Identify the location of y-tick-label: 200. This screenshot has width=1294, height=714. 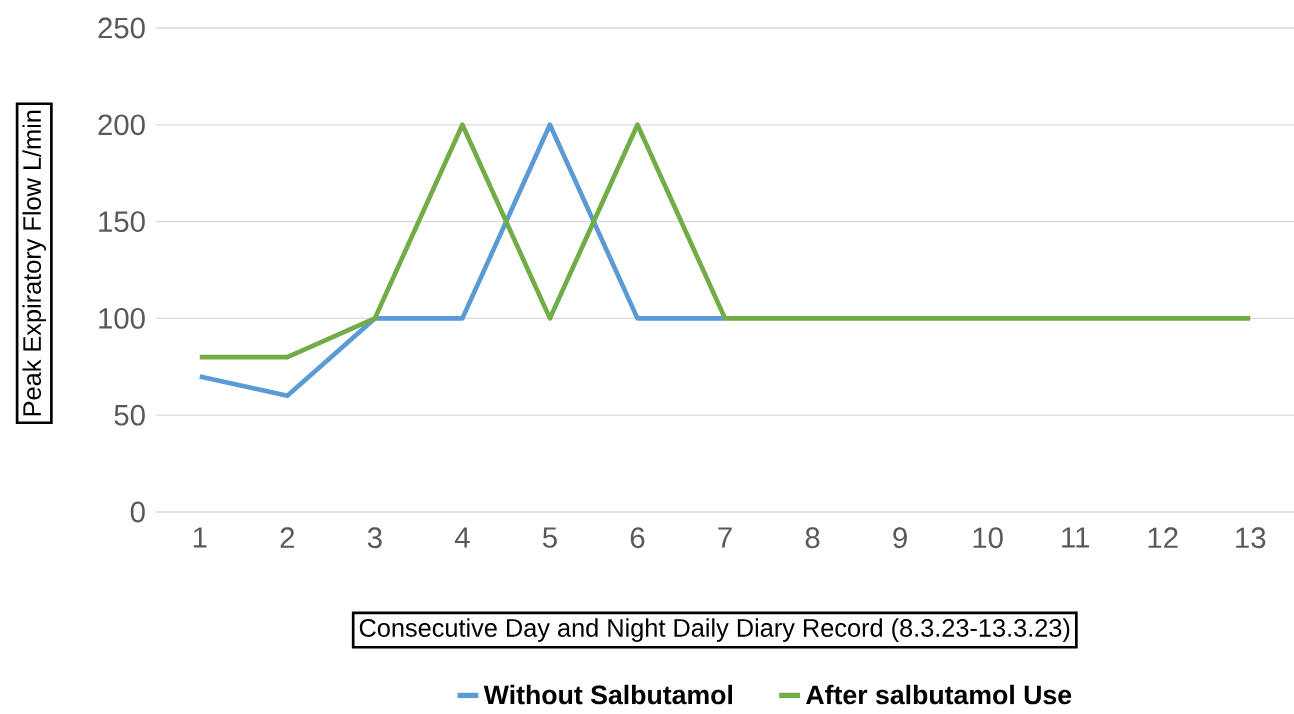
(121, 125).